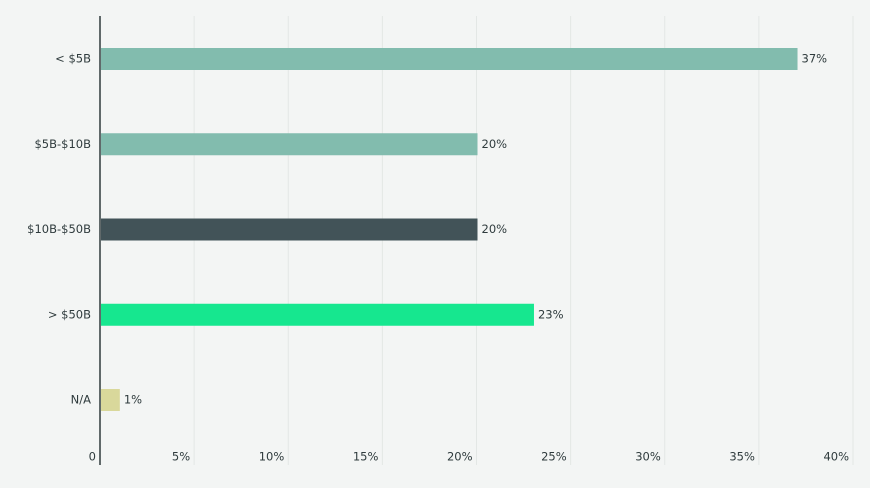 This screenshot has width=870, height=488. I want to click on x-tick-label: 0, so click(92, 457).